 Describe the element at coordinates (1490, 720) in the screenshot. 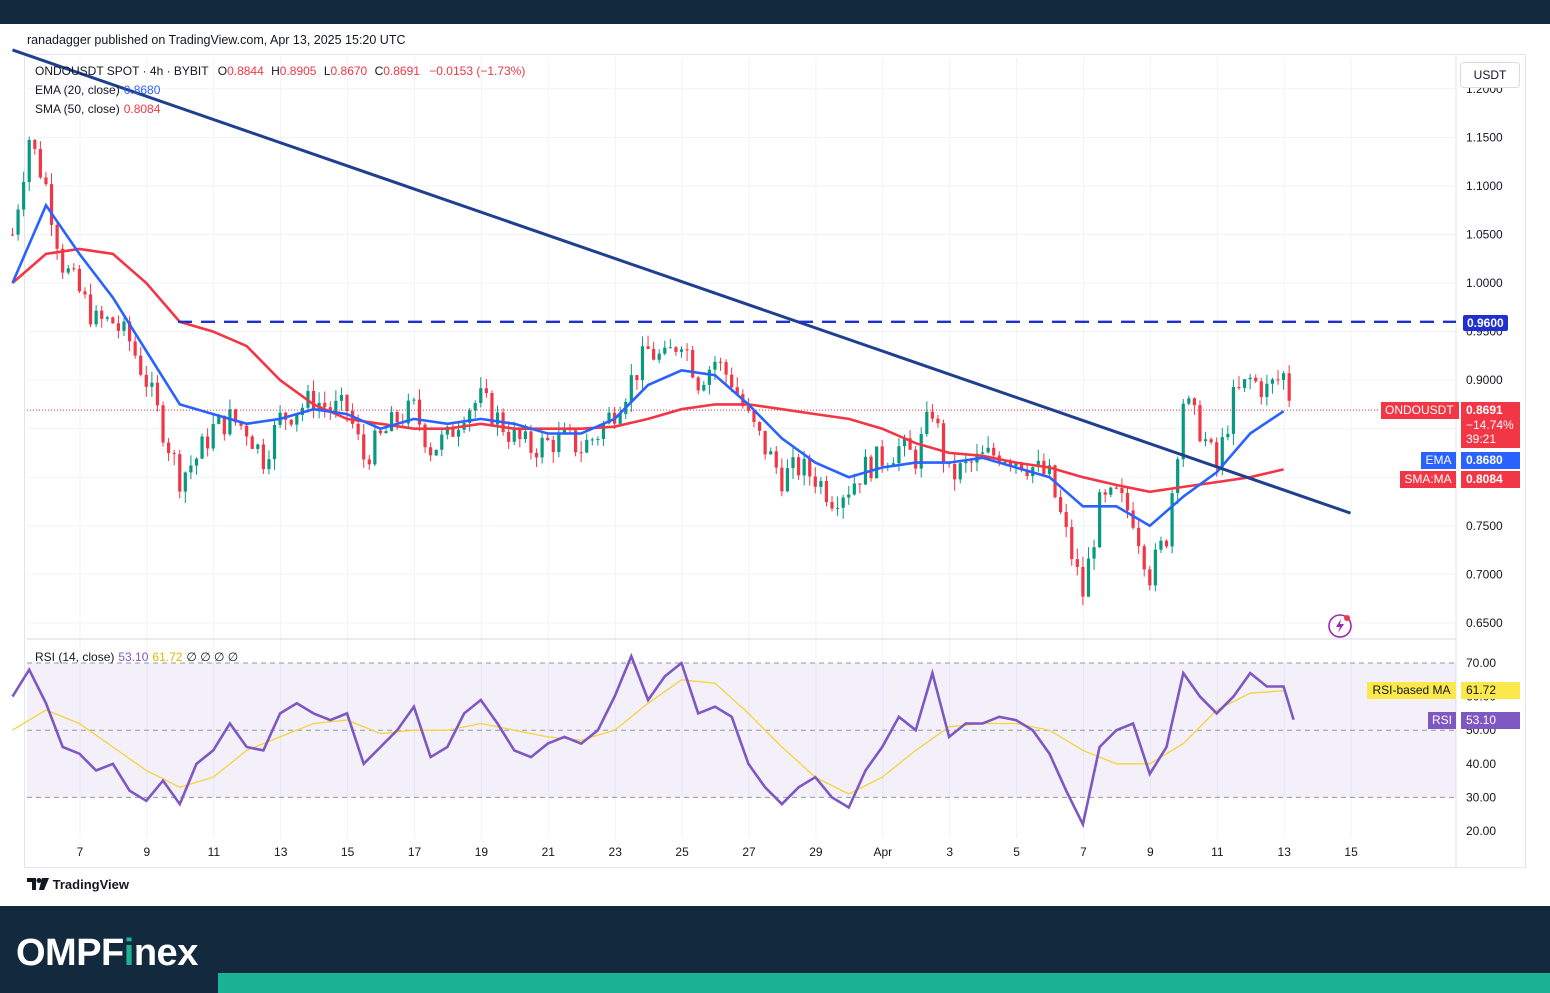

I see `rsi-tag-value: 53.10` at that location.